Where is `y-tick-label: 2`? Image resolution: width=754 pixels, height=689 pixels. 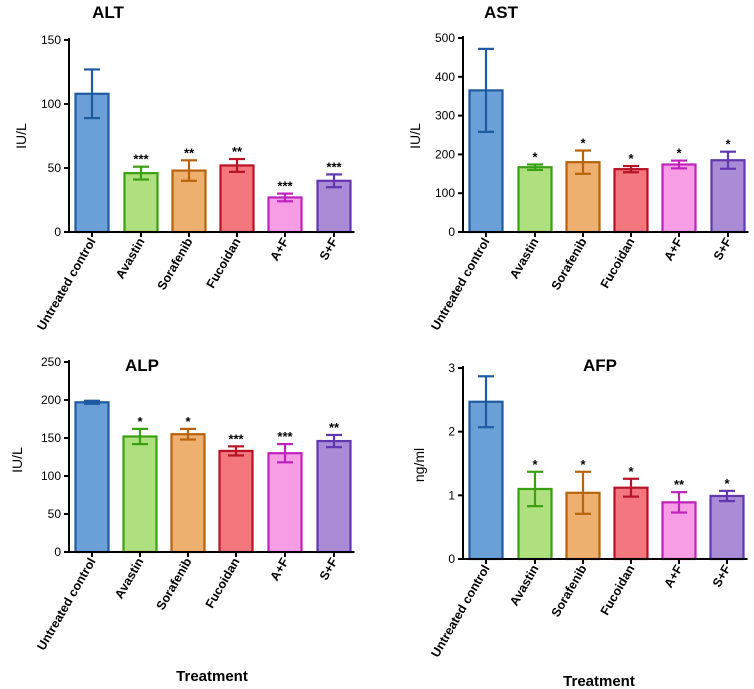 y-tick-label: 2 is located at coordinates (451, 432).